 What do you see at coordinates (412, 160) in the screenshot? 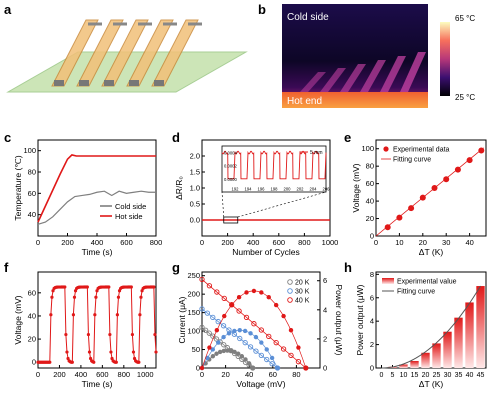
I see `legend-label: Fitting curve` at bounding box center [412, 160].